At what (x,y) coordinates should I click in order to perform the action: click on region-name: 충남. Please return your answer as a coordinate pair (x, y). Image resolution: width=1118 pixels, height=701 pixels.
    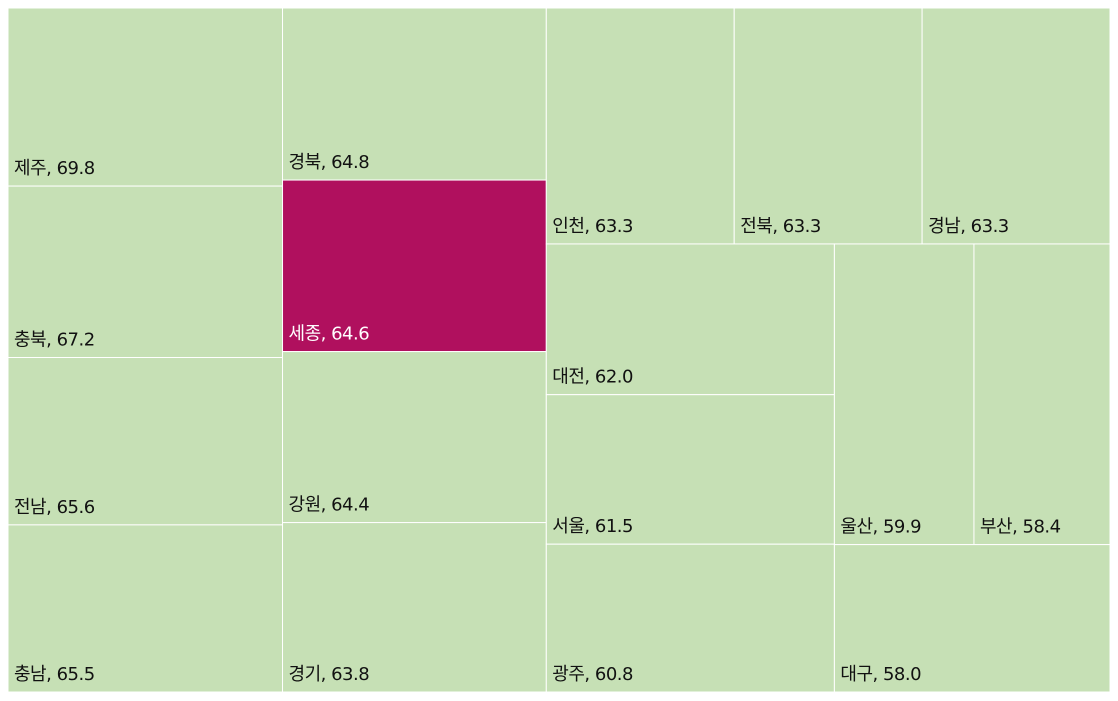
    Looking at the image, I should click on (30, 674).